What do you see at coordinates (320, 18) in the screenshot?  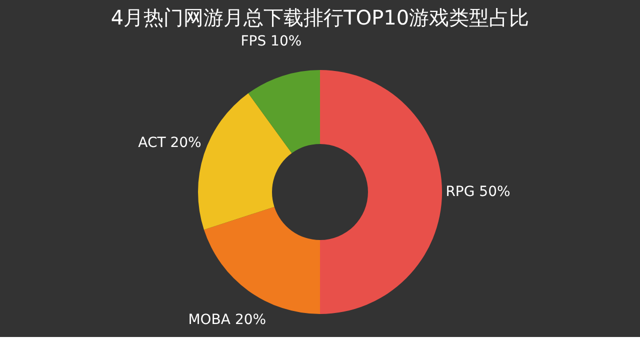 I see `chart-title: 4月热门网游月总下载排行TOP10游戏类型占比` at bounding box center [320, 18].